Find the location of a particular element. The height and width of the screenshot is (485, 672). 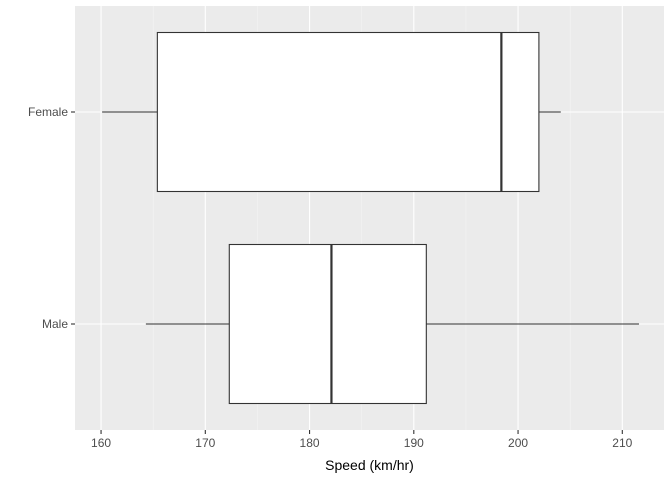

x-axis: 160 170 180 190 200 210 is located at coordinates (362, 440).